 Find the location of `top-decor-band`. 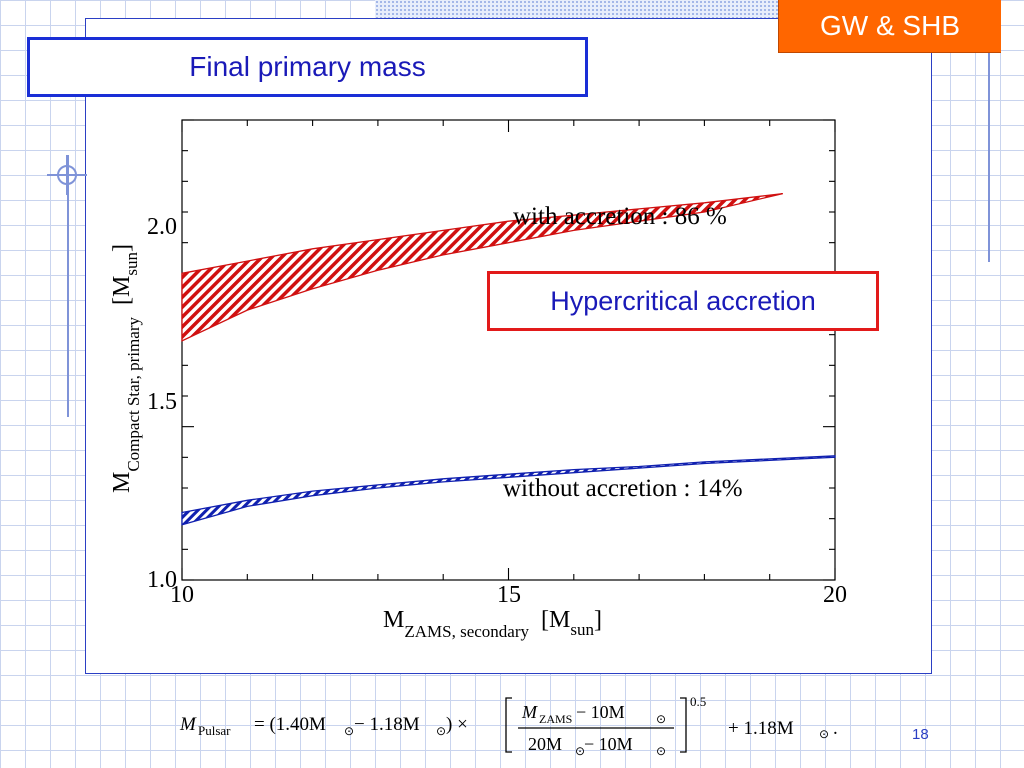

top-decor-band is located at coordinates (577, 9).